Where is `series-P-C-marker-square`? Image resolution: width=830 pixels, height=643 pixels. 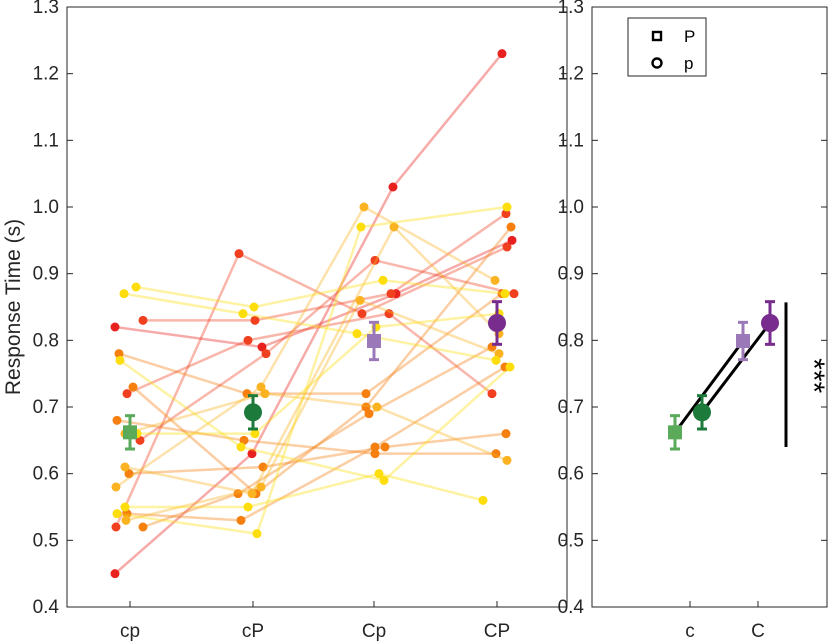 series-P-C-marker-square is located at coordinates (743, 341).